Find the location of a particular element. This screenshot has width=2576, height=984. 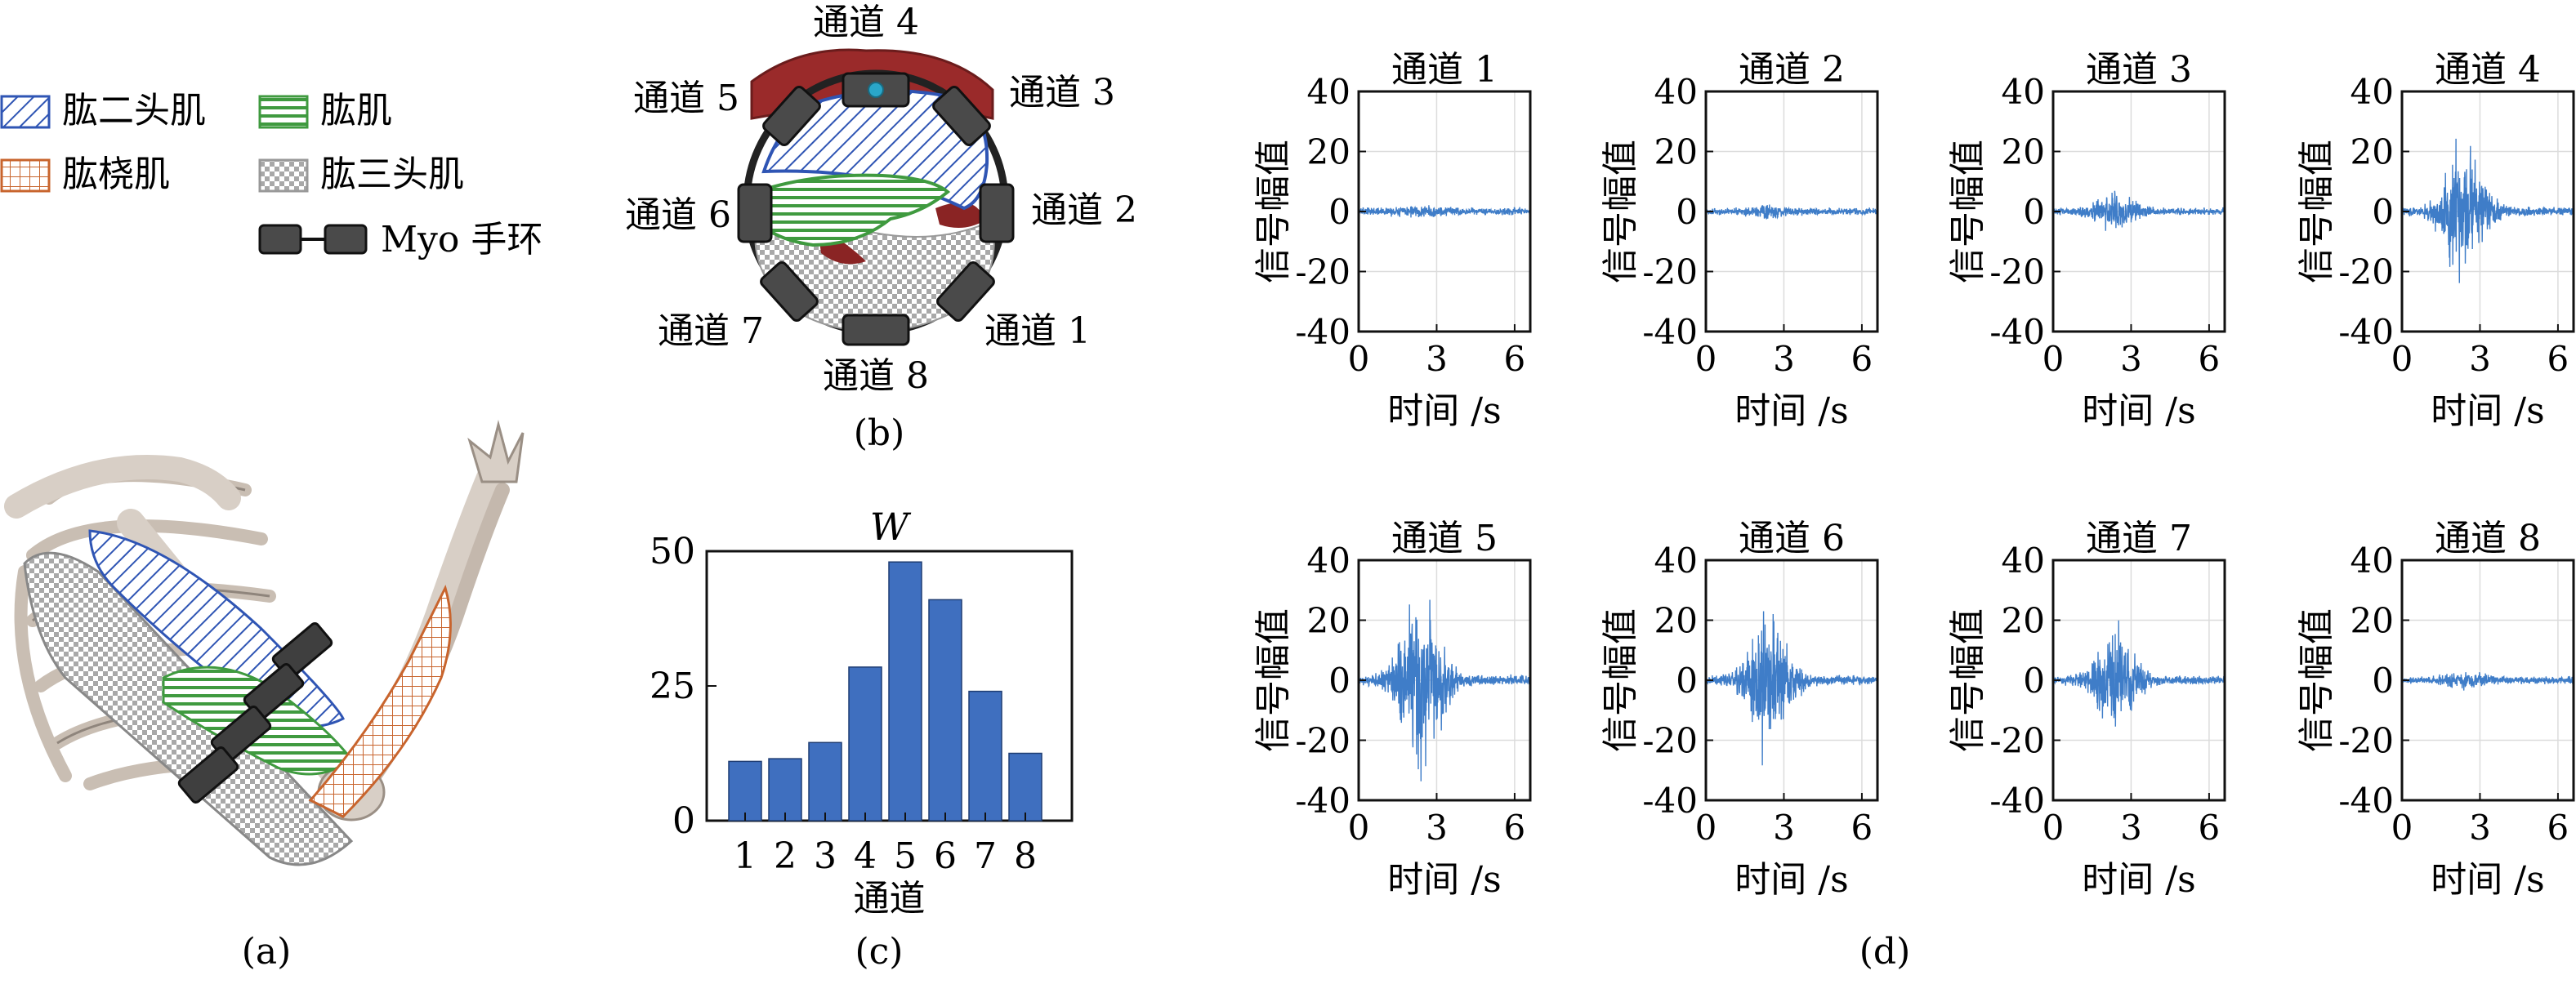

legend-label-biceps: 肱二头肌 is located at coordinates (134, 110).